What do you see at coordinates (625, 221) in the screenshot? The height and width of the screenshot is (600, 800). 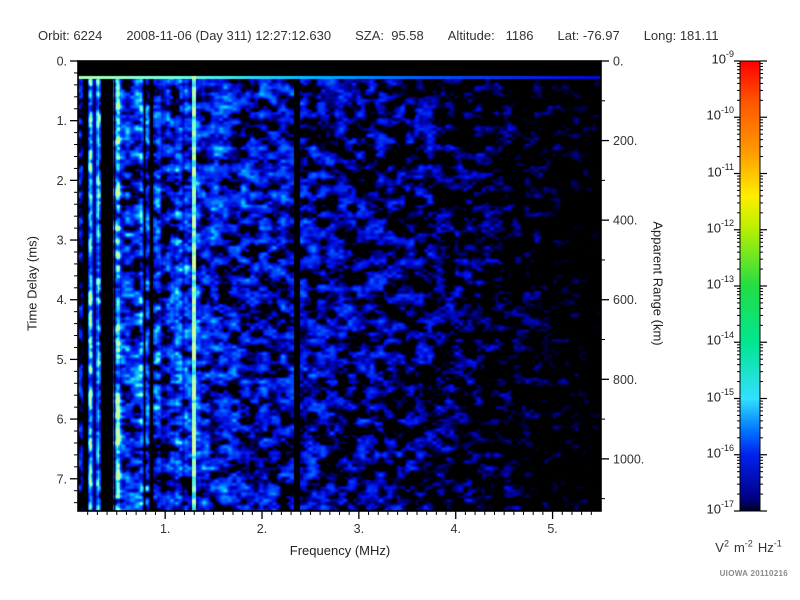 I see `svg-text: 400.` at bounding box center [625, 221].